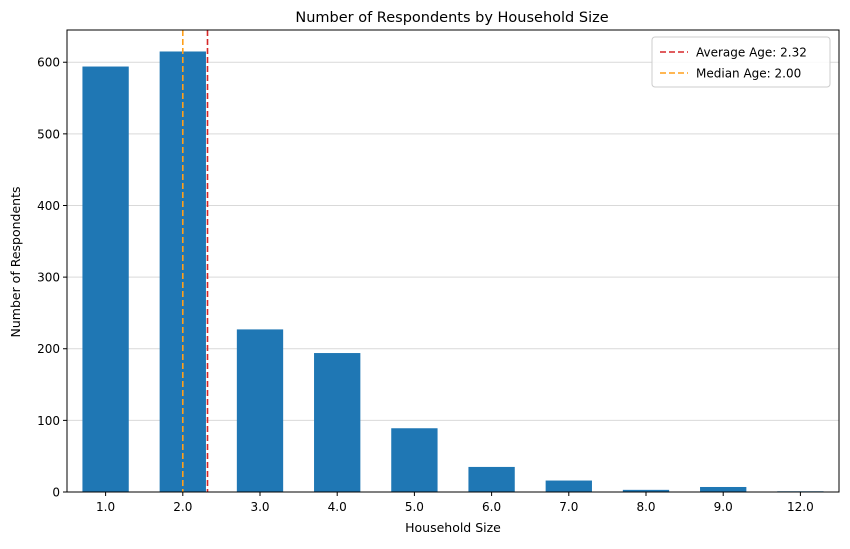 This screenshot has width=850, height=549. What do you see at coordinates (723, 489) in the screenshot?
I see `bar-9.0` at bounding box center [723, 489].